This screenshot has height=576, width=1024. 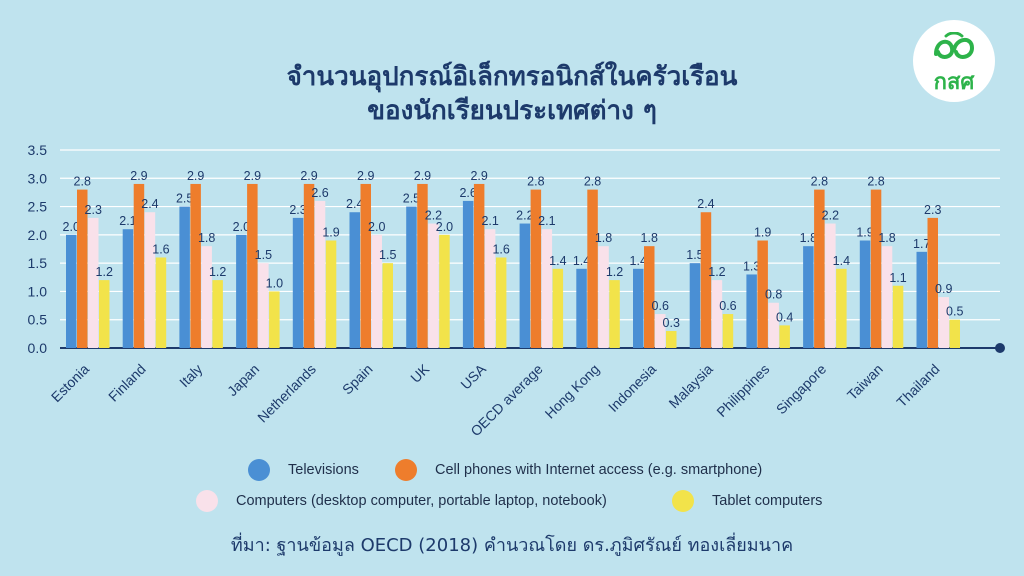 I want to click on data-label: 0.9, so click(x=943, y=289).